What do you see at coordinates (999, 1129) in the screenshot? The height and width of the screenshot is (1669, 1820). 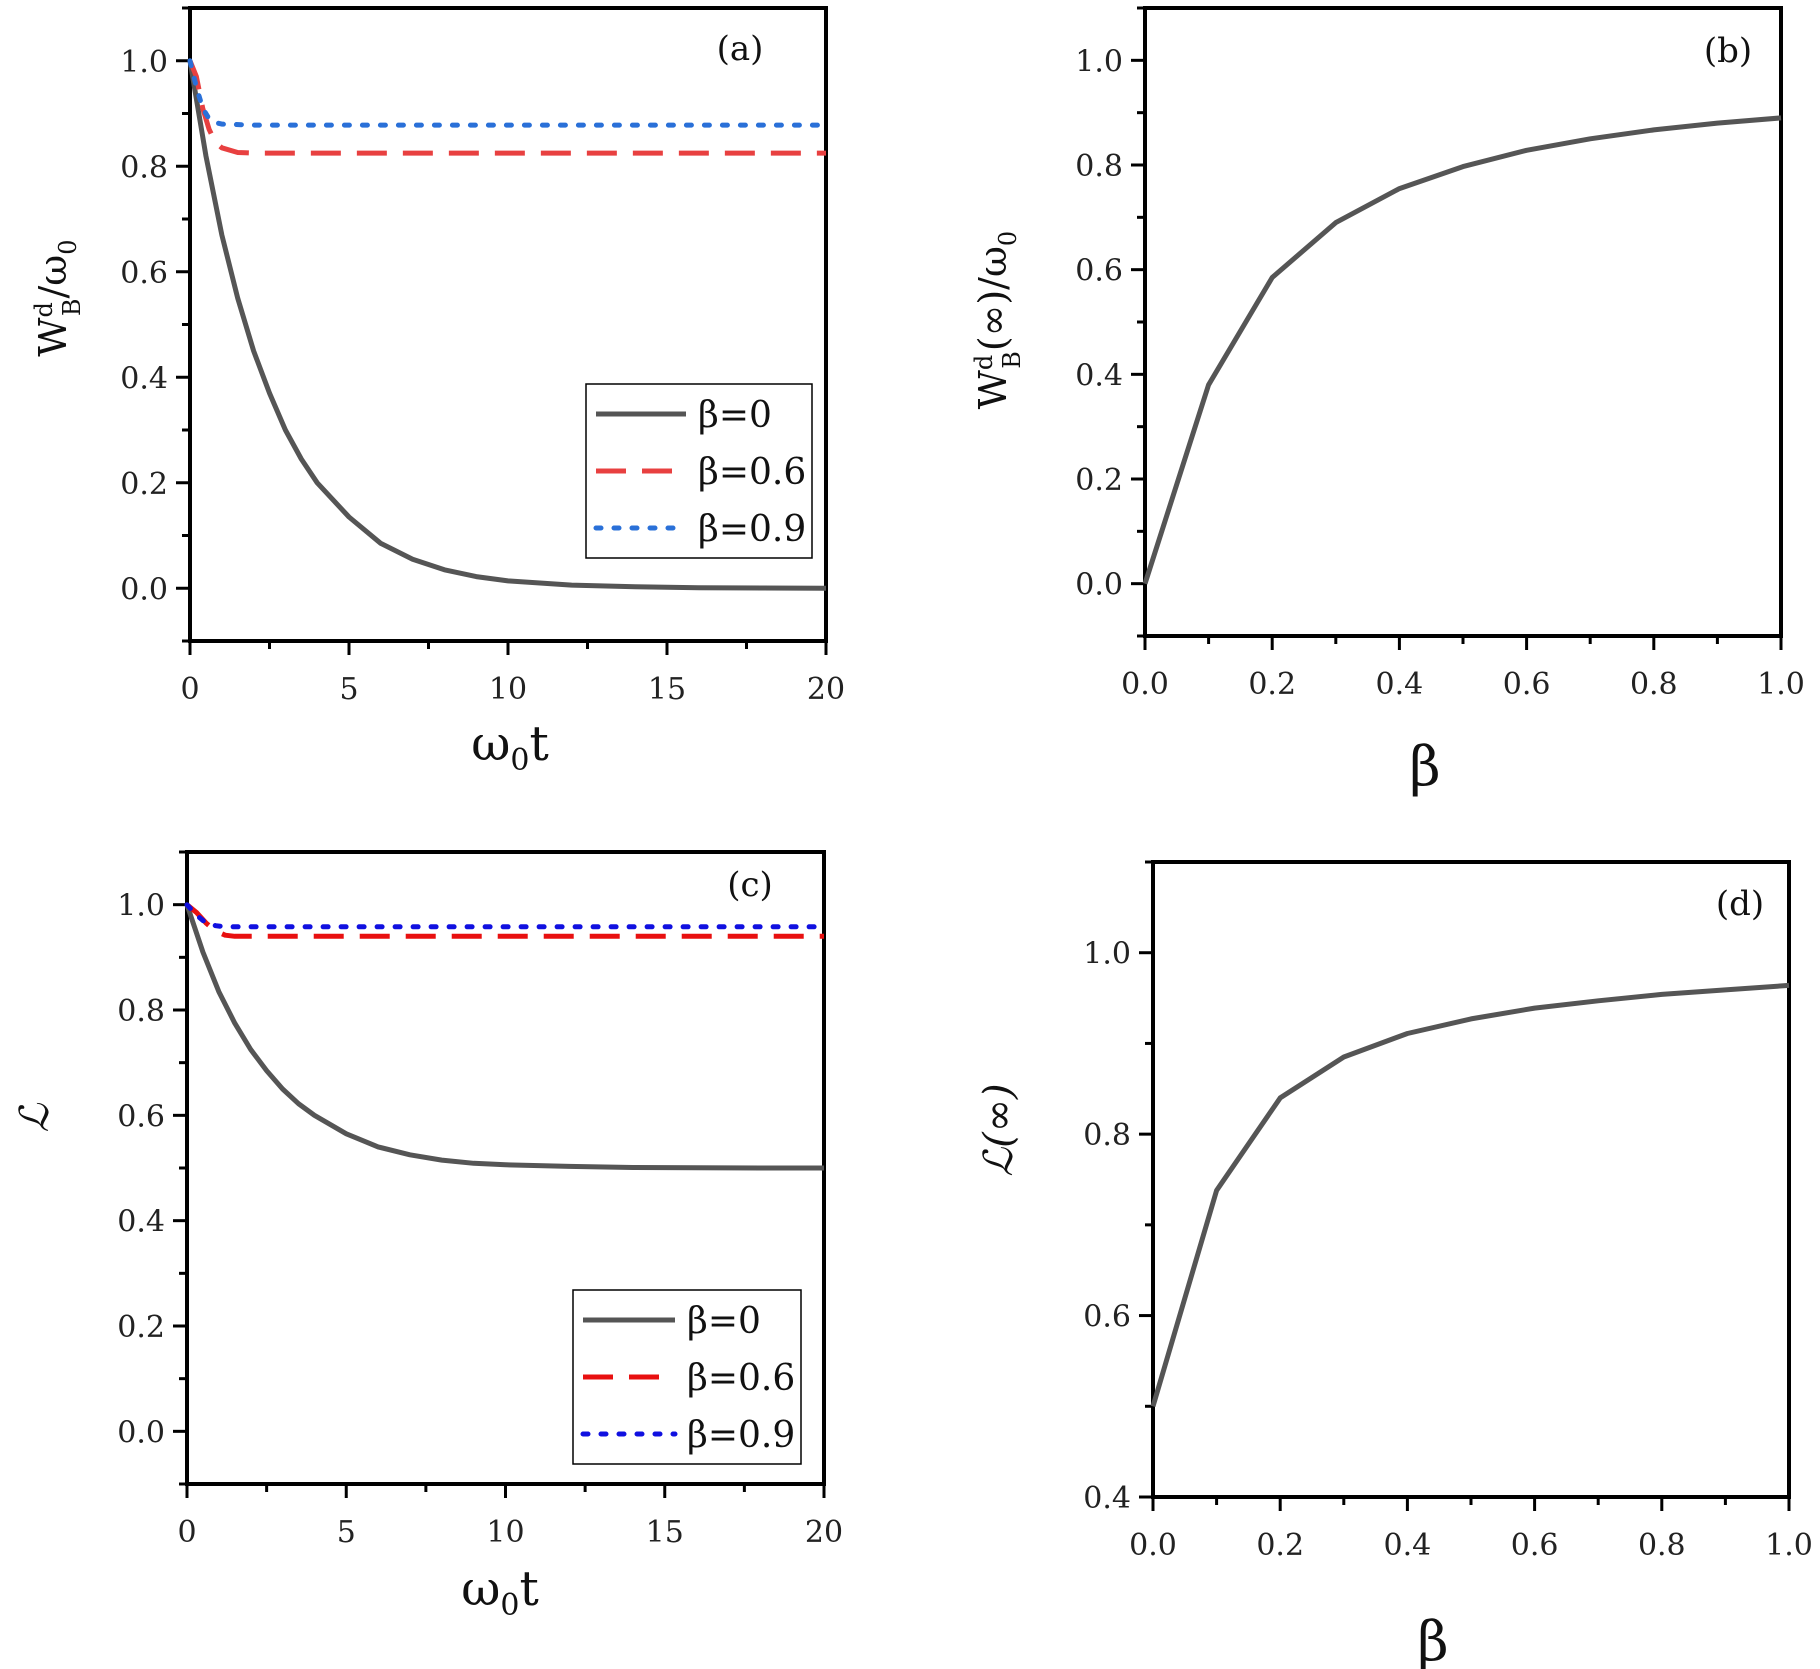 I see `panel-d-ylabel: ℒ(∞)` at bounding box center [999, 1129].